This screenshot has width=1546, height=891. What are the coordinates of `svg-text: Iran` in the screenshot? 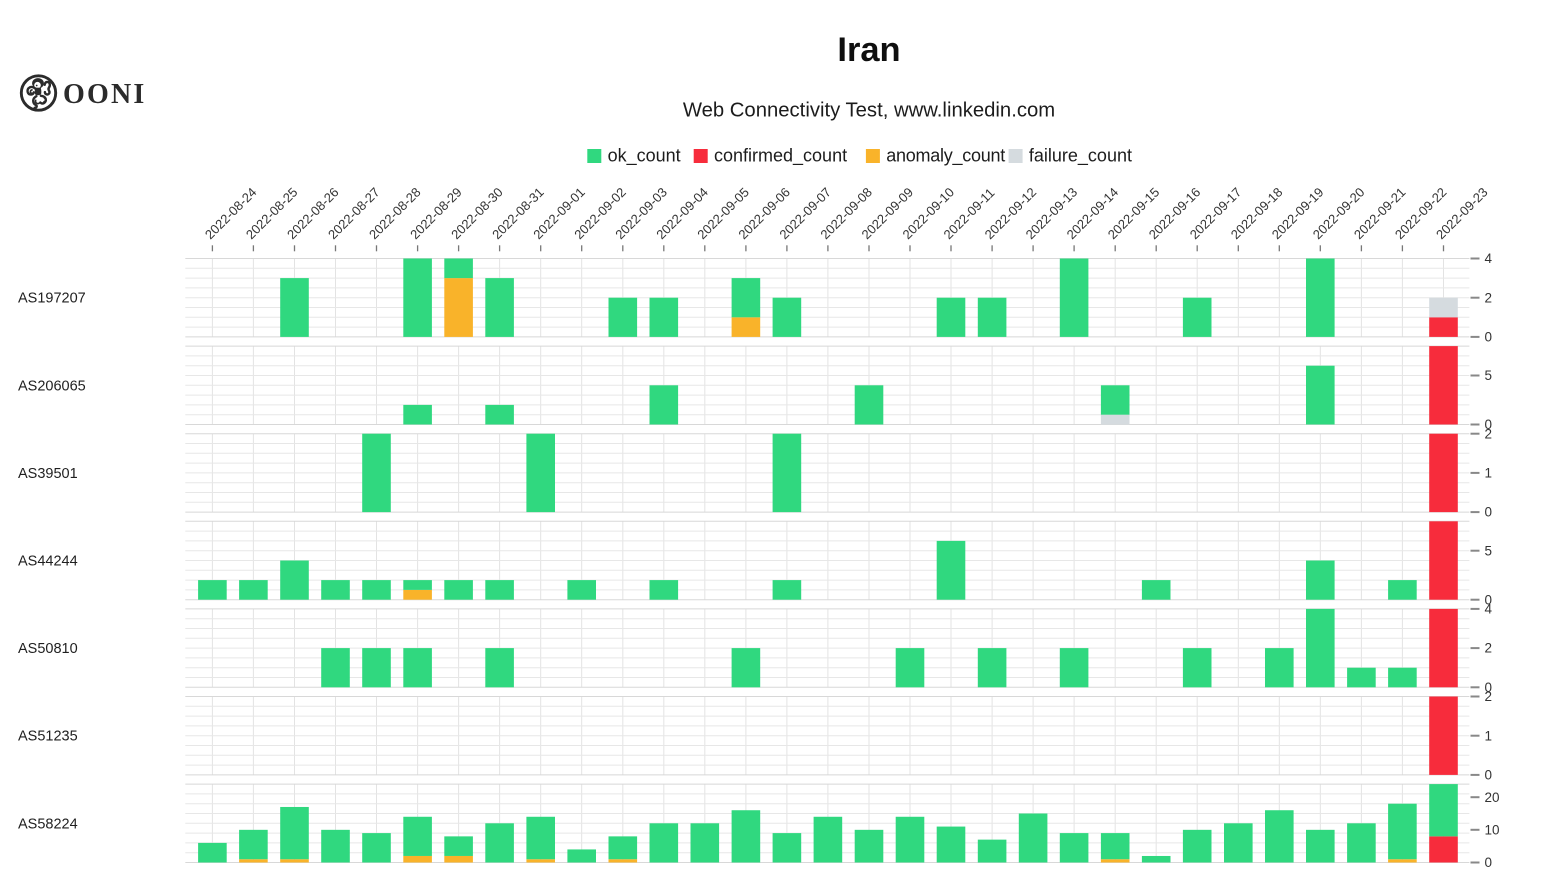 It's located at (868, 50).